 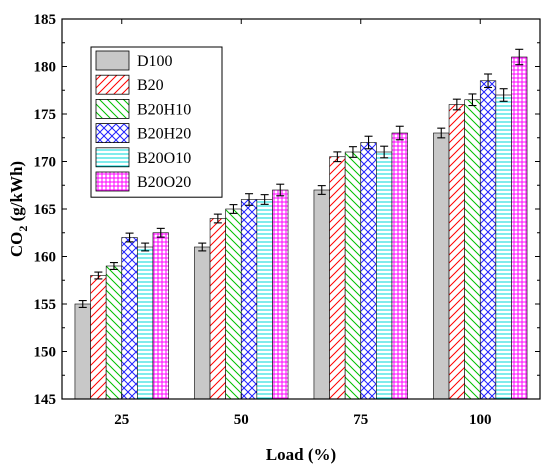 What do you see at coordinates (45, 305) in the screenshot?
I see `y-tick-label-155: 155` at bounding box center [45, 305].